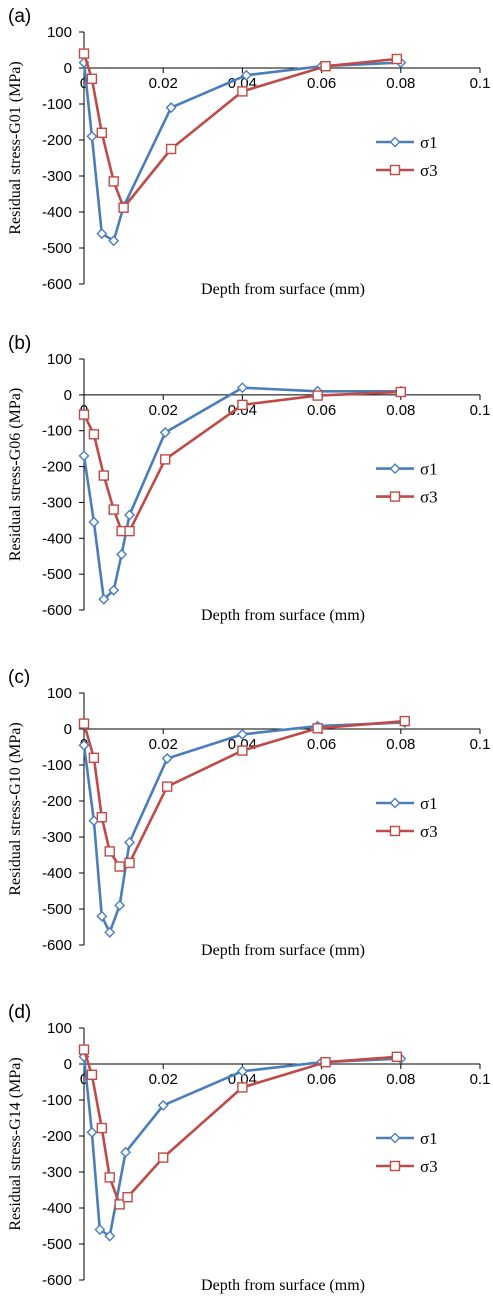 The image size is (493, 1301). Describe the element at coordinates (19, 16) in the screenshot. I see `panel-label: (a)` at that location.